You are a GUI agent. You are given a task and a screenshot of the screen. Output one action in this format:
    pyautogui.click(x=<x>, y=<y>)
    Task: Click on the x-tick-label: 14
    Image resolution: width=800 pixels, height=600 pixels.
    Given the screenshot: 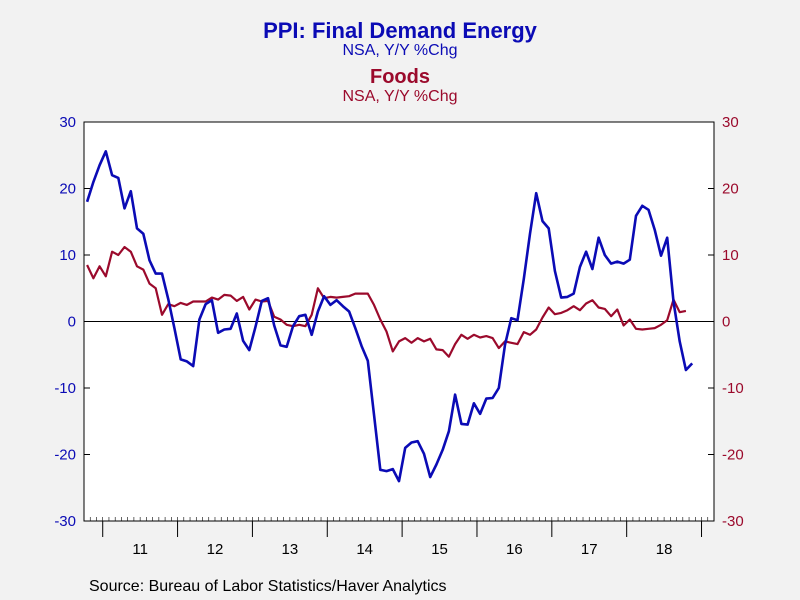 What is the action you would take?
    pyautogui.click(x=364, y=549)
    